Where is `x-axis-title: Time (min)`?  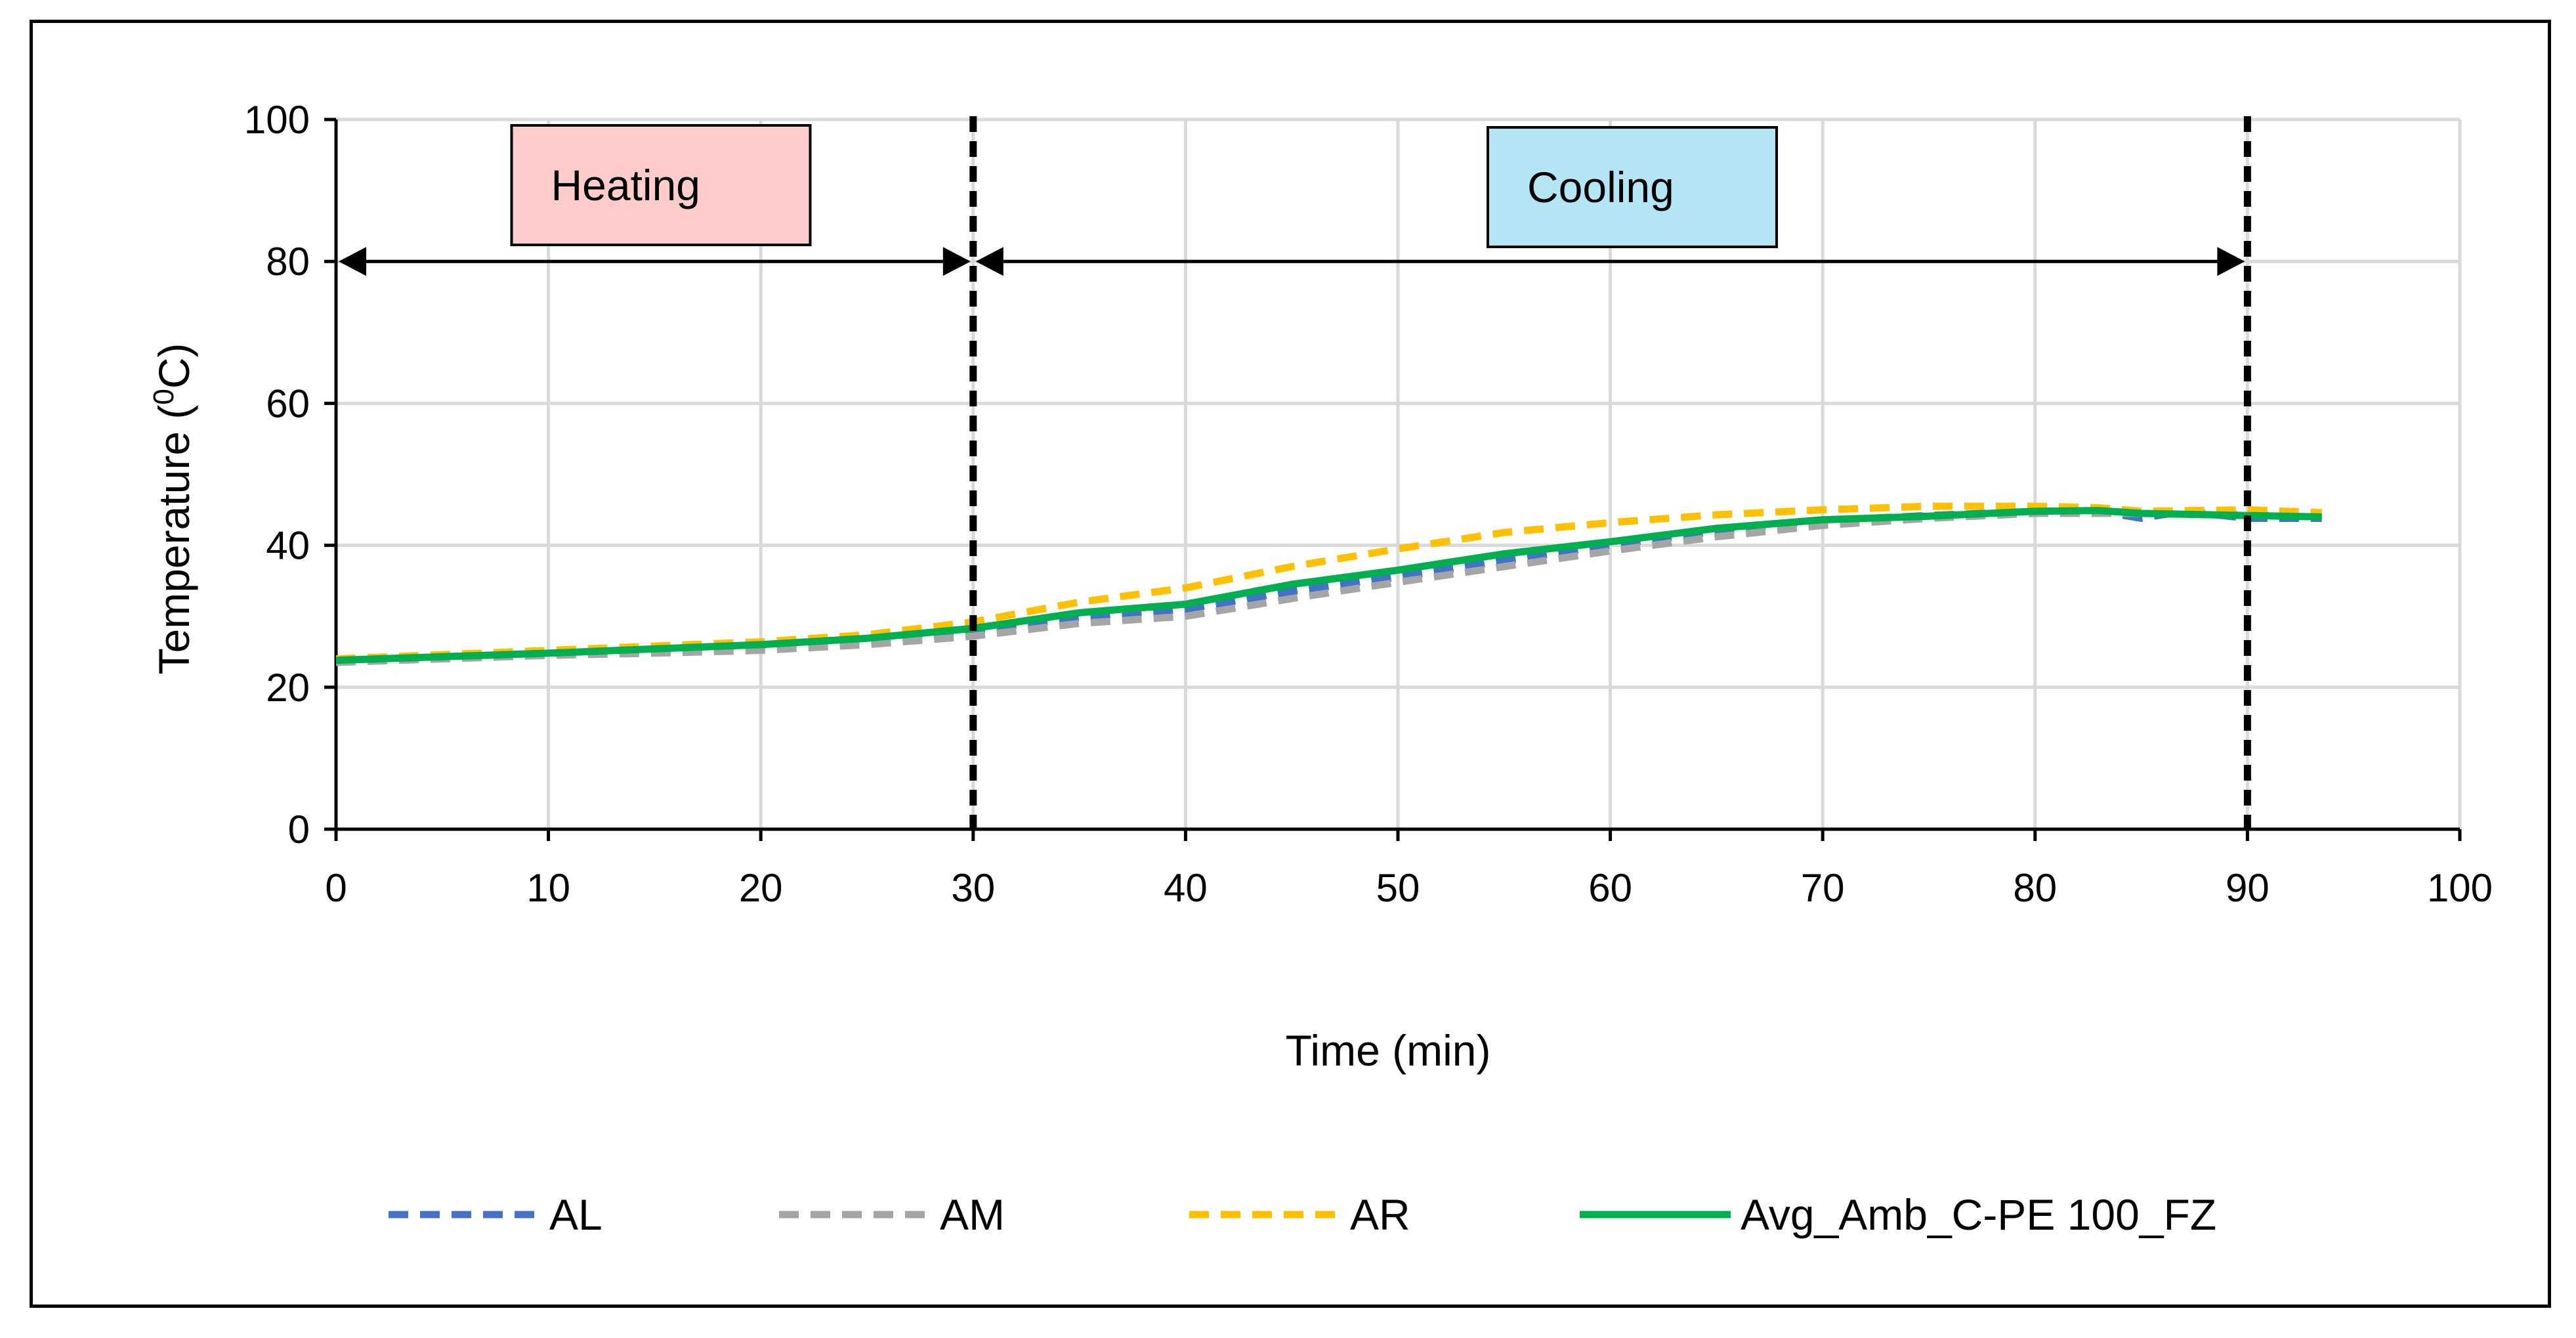
x-axis-title: Time (min) is located at coordinates (1388, 1050).